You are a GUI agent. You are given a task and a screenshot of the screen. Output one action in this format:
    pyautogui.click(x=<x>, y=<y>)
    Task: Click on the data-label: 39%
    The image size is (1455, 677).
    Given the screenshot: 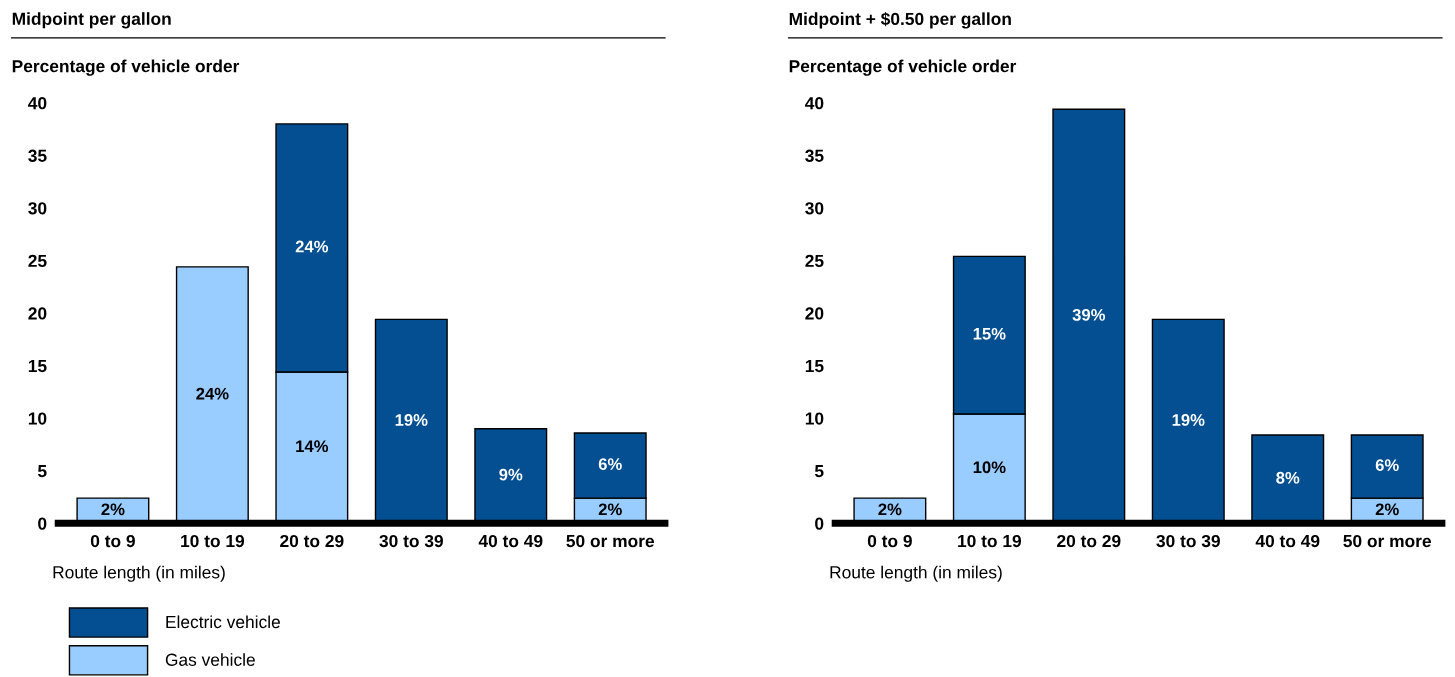 What is the action you would take?
    pyautogui.click(x=1089, y=314)
    